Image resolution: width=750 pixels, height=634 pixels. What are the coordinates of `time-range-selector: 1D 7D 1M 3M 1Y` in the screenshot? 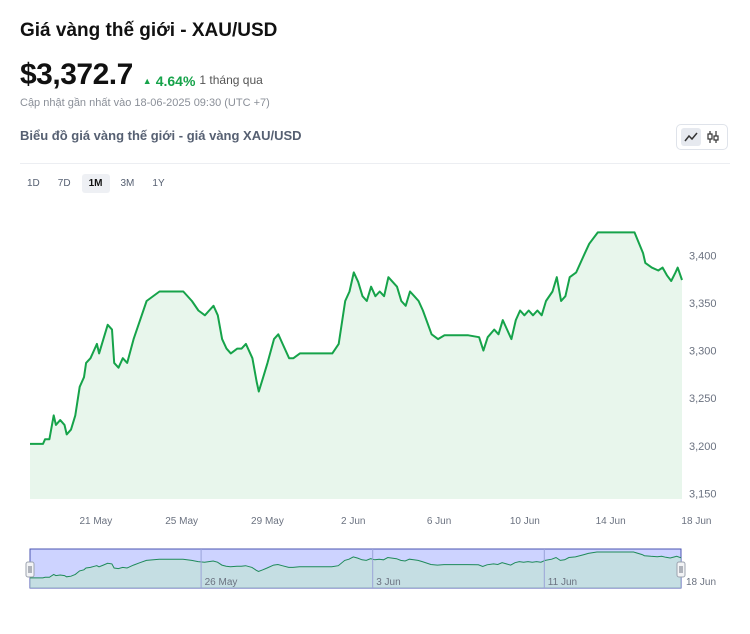 It's located at (98, 183).